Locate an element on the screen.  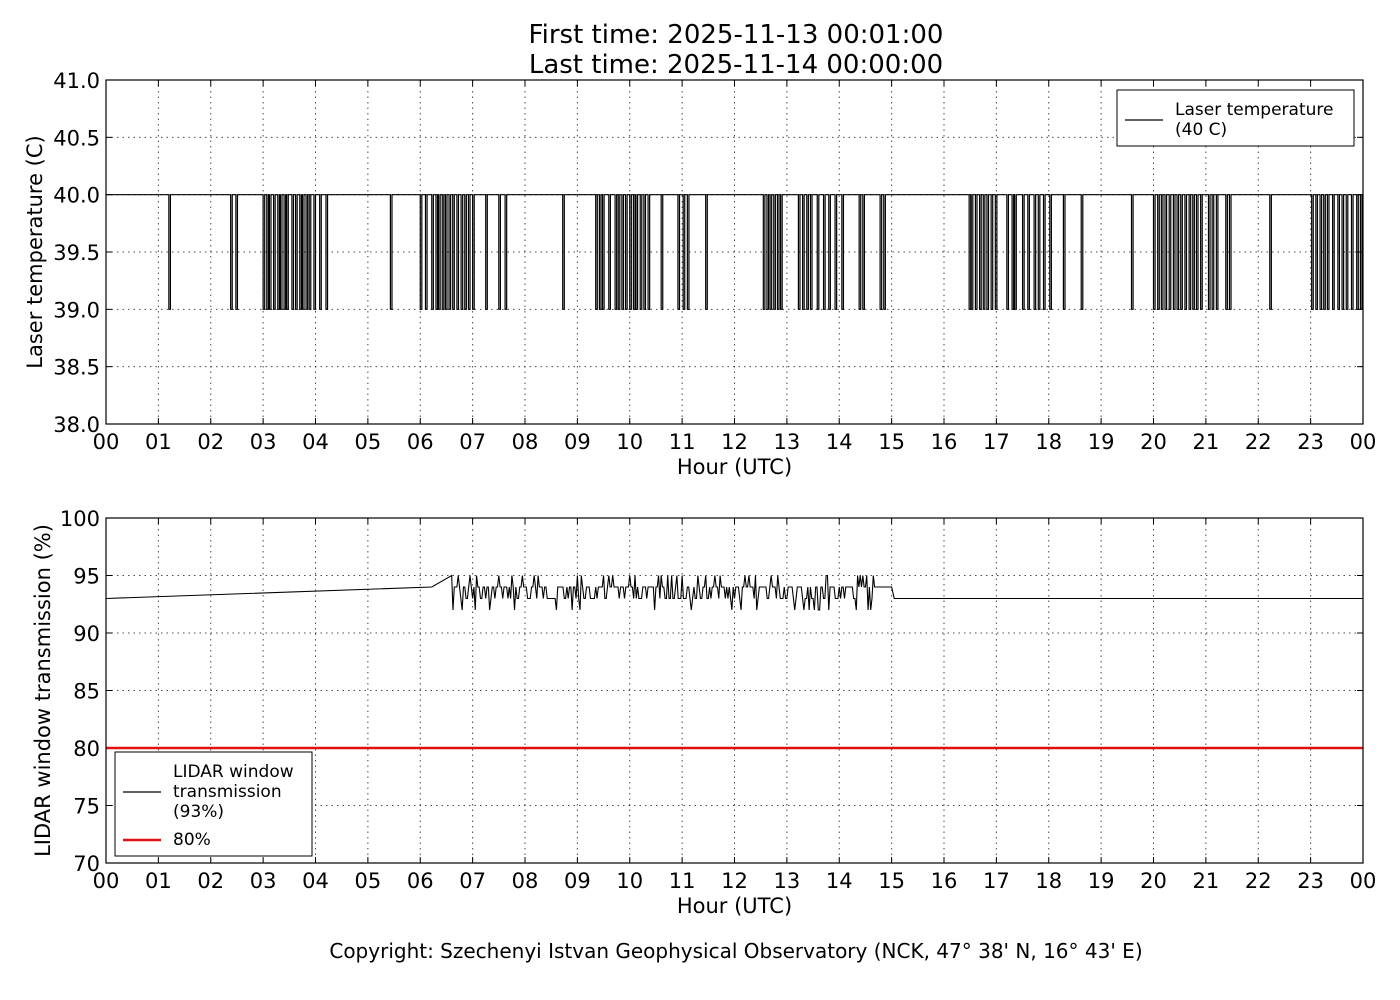
y-tick-label: 39.5 is located at coordinates (76, 253).